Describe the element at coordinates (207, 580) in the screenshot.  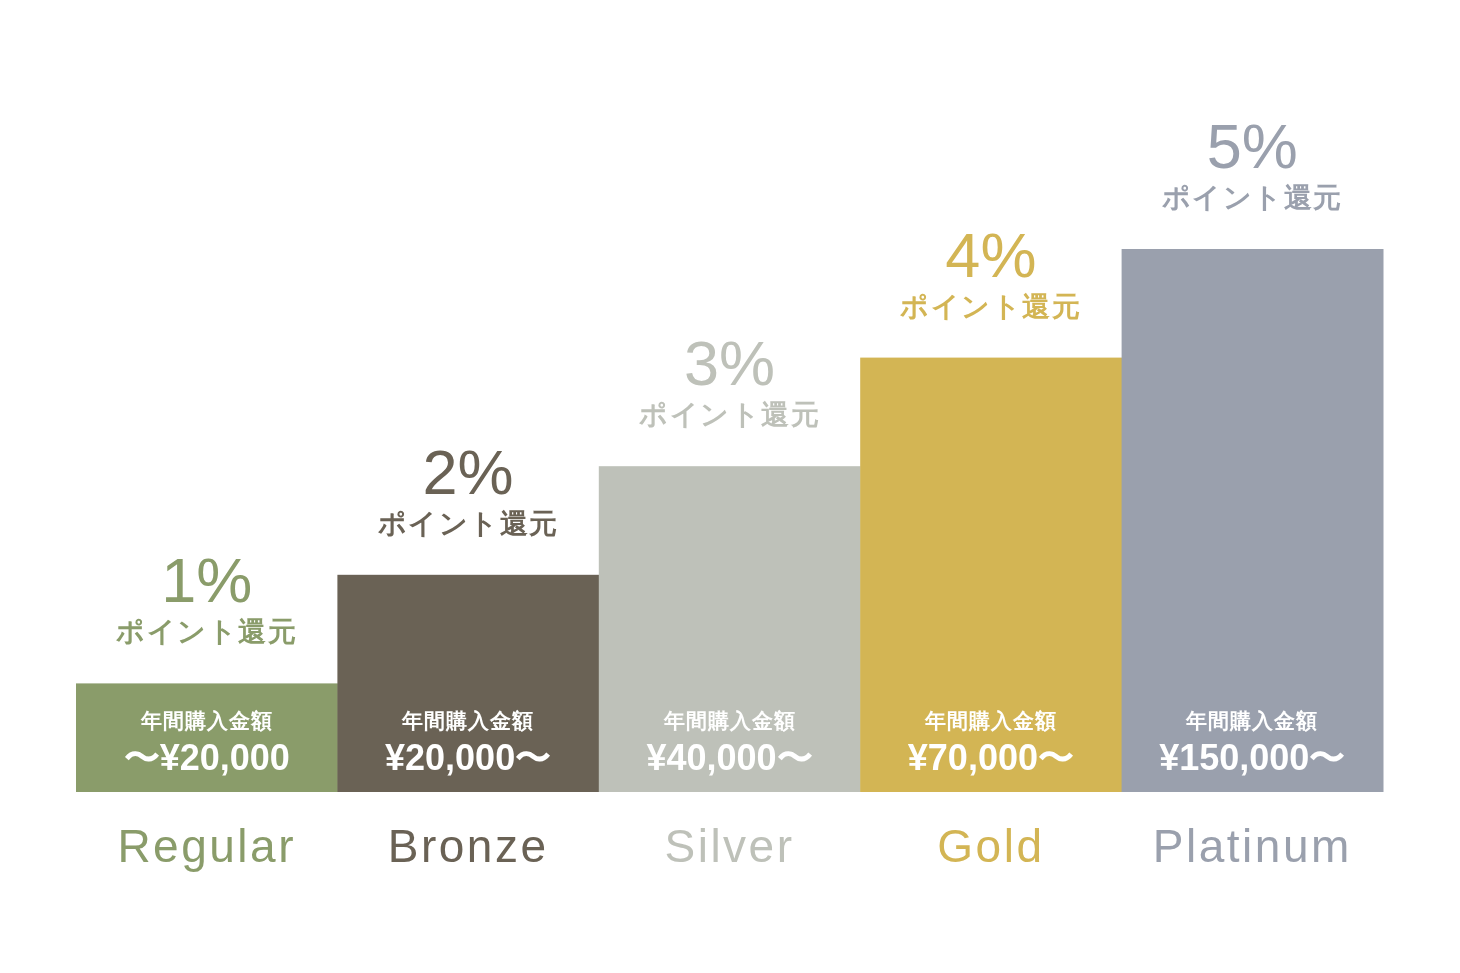
I see `data-label: 1%` at that location.